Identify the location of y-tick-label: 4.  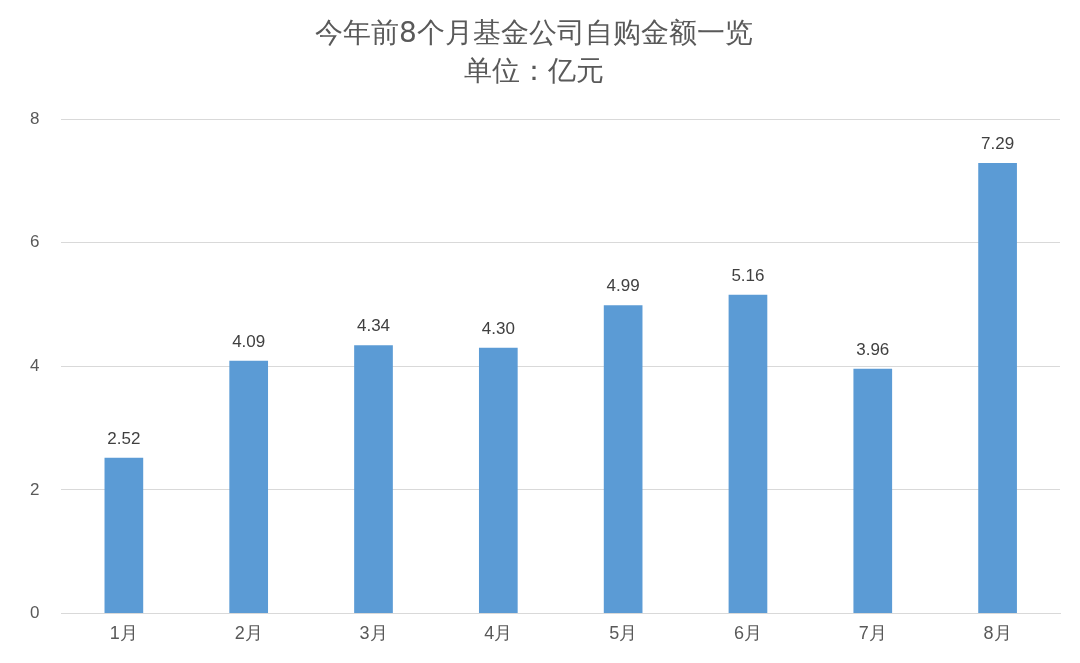
(34, 365).